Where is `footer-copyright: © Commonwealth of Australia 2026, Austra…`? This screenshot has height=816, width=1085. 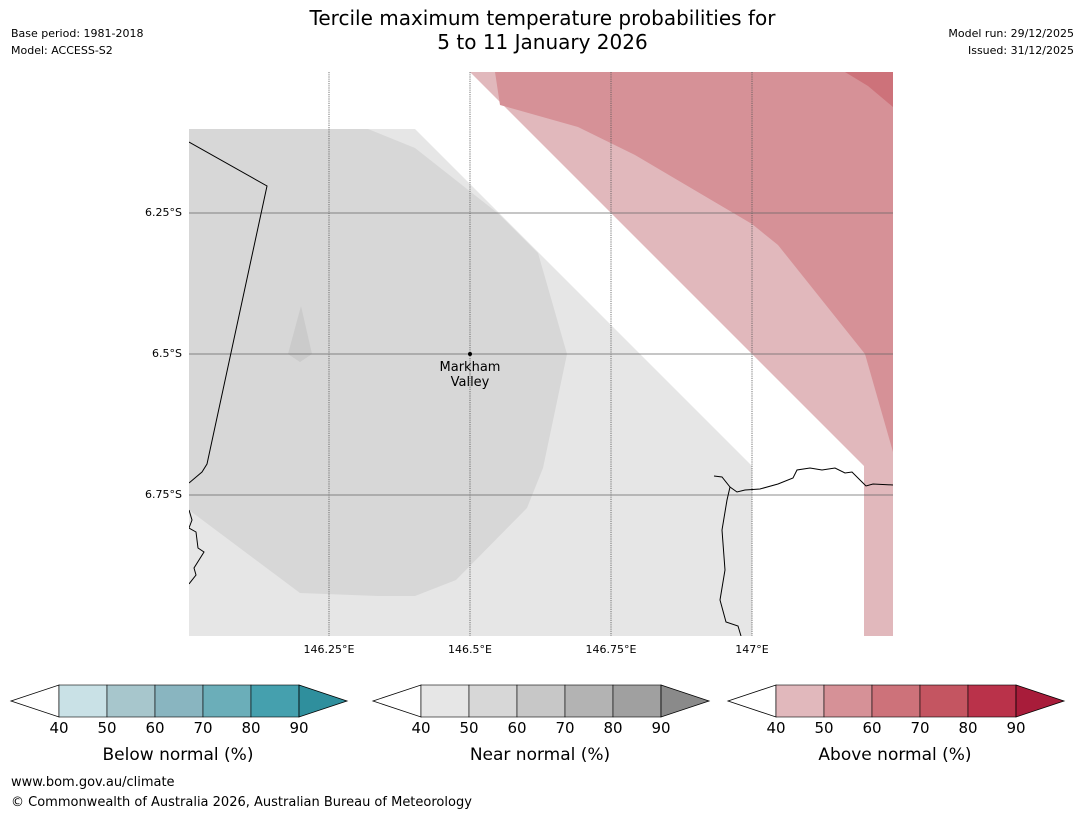 footer-copyright: © Commonwealth of Australia 2026, Austra… is located at coordinates (241, 802).